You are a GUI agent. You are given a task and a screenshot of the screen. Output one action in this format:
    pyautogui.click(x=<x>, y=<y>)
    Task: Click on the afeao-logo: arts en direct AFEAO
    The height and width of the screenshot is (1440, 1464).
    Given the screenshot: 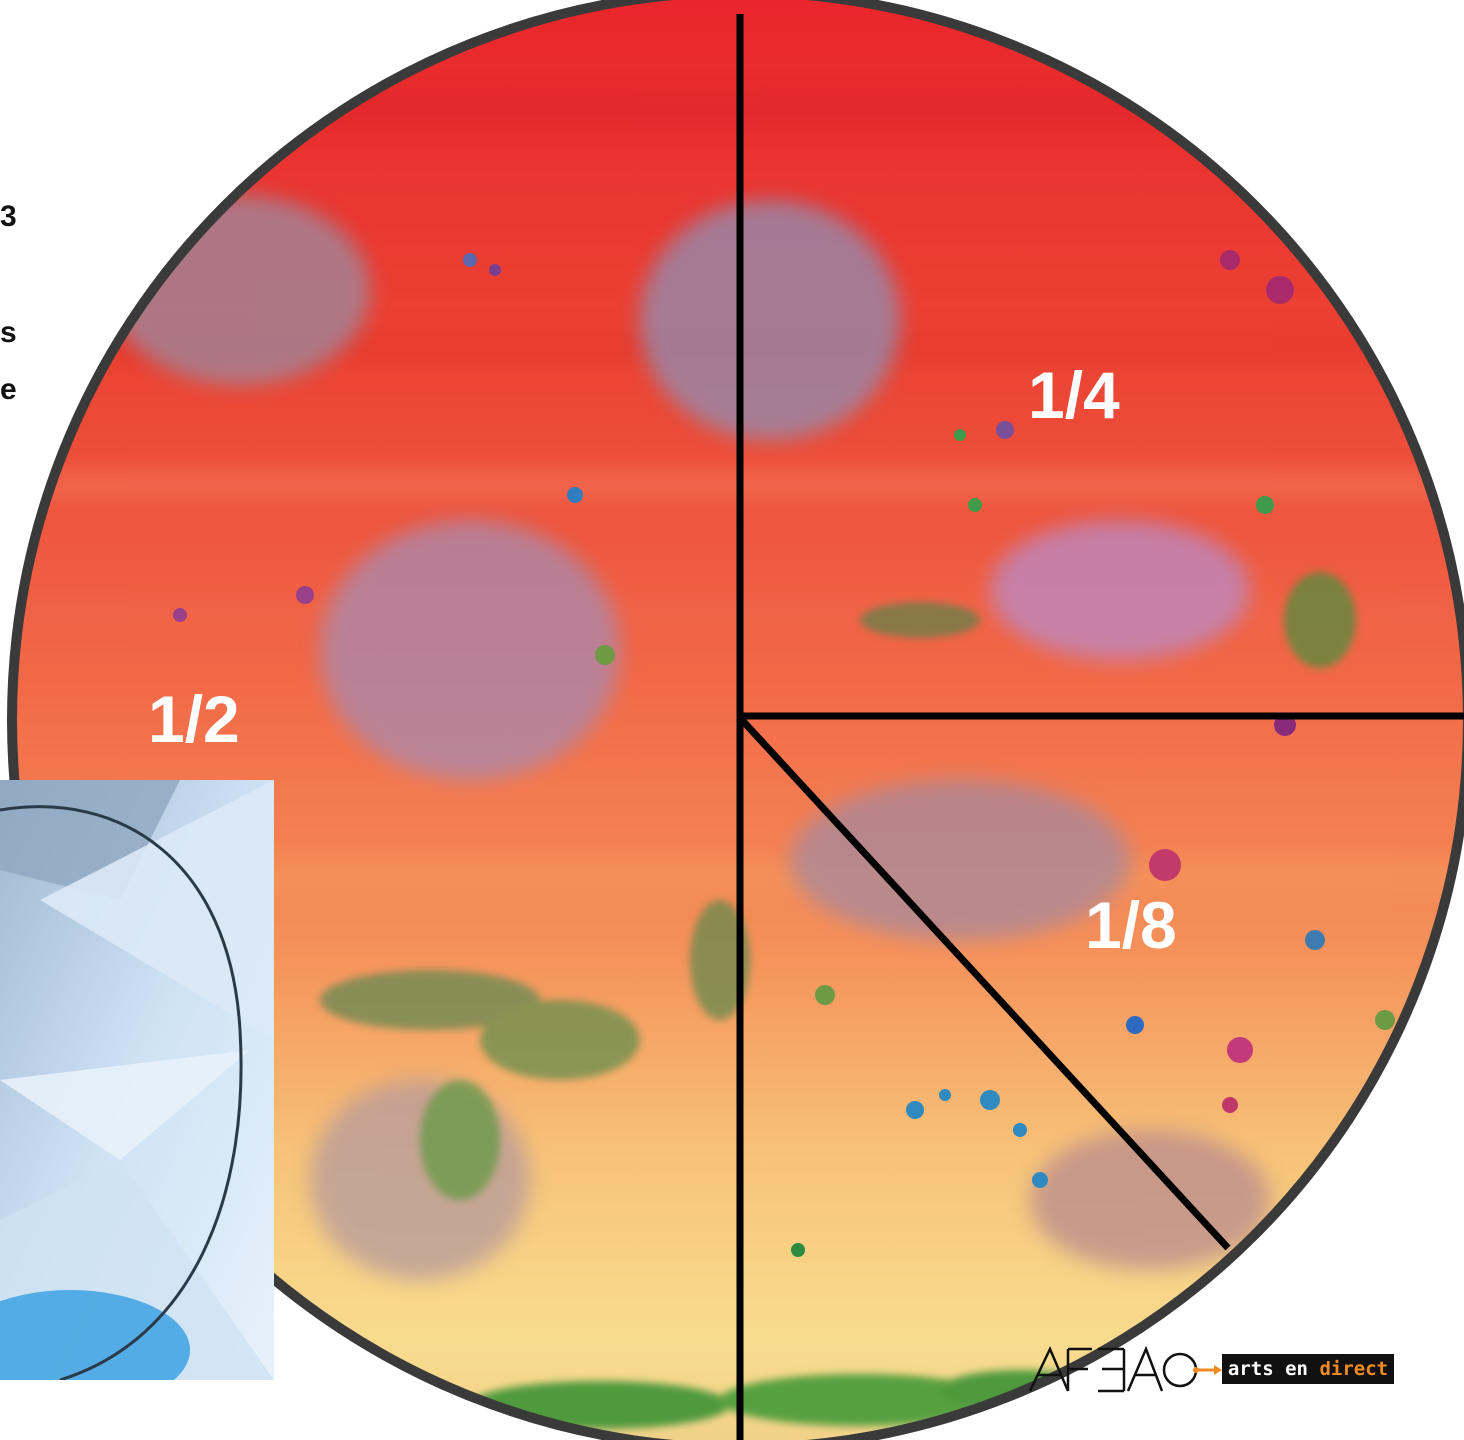 What is the action you would take?
    pyautogui.click(x=1212, y=1369)
    